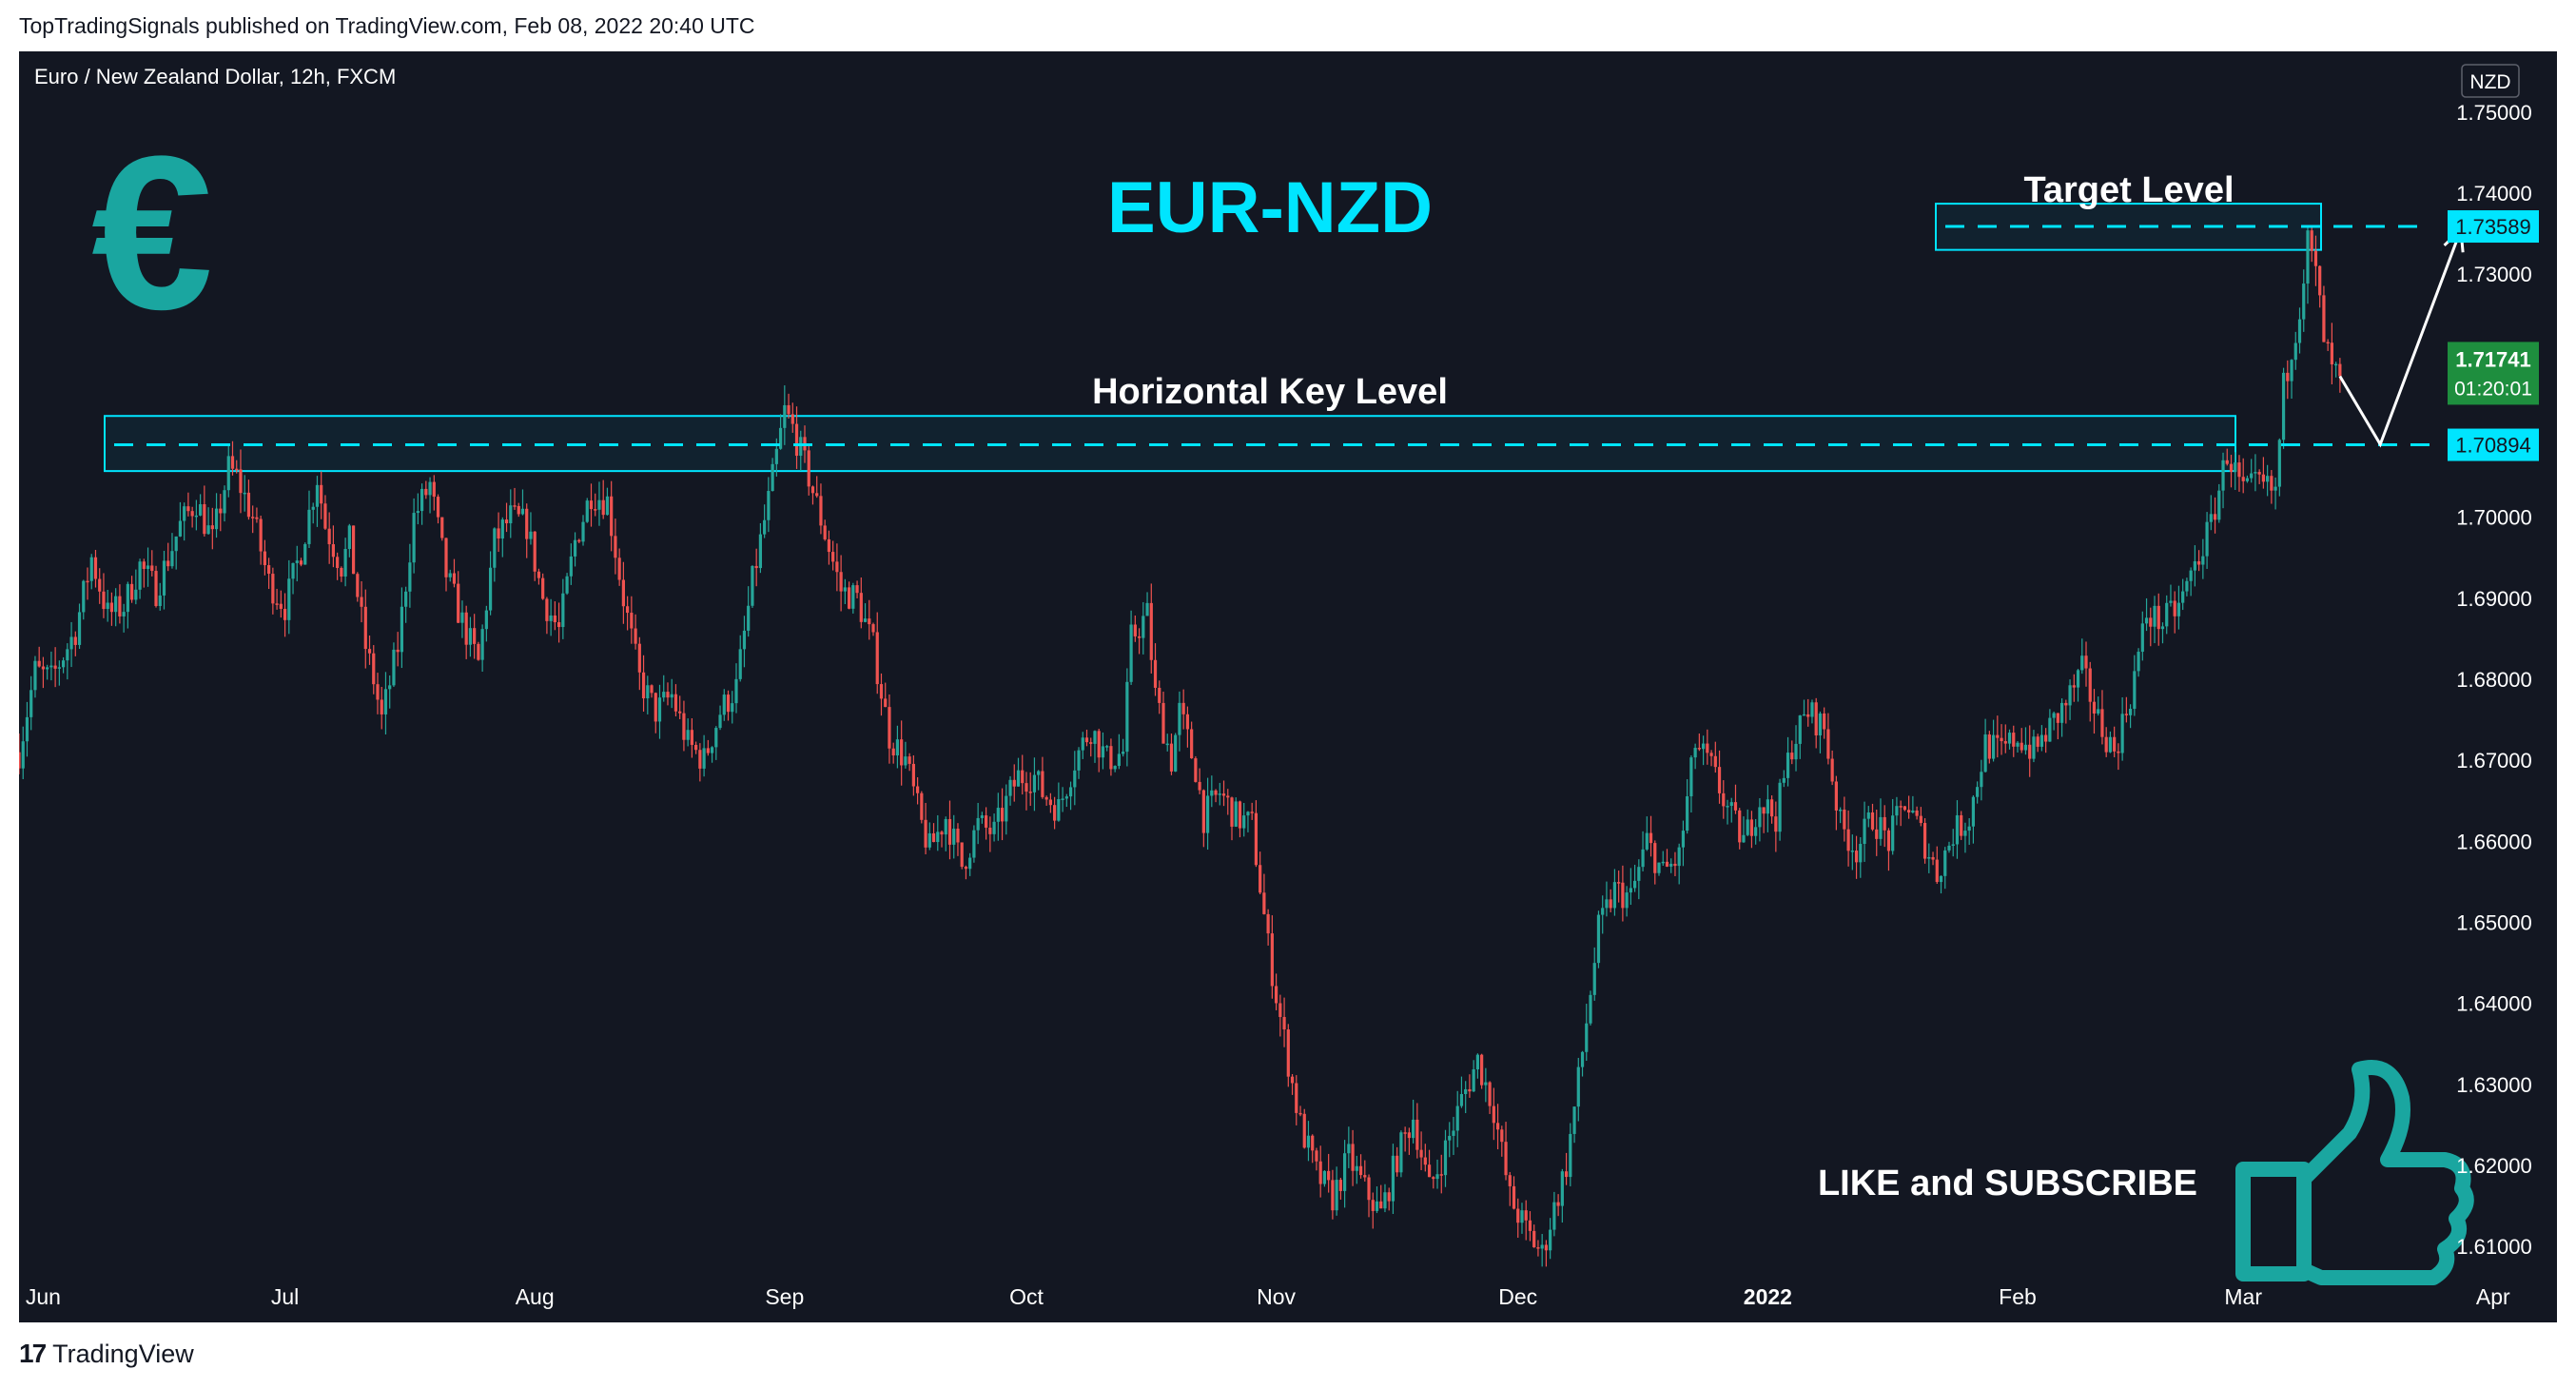 The height and width of the screenshot is (1389, 2576). Describe the element at coordinates (535, 1296) in the screenshot. I see `x-tick-label: Aug` at that location.